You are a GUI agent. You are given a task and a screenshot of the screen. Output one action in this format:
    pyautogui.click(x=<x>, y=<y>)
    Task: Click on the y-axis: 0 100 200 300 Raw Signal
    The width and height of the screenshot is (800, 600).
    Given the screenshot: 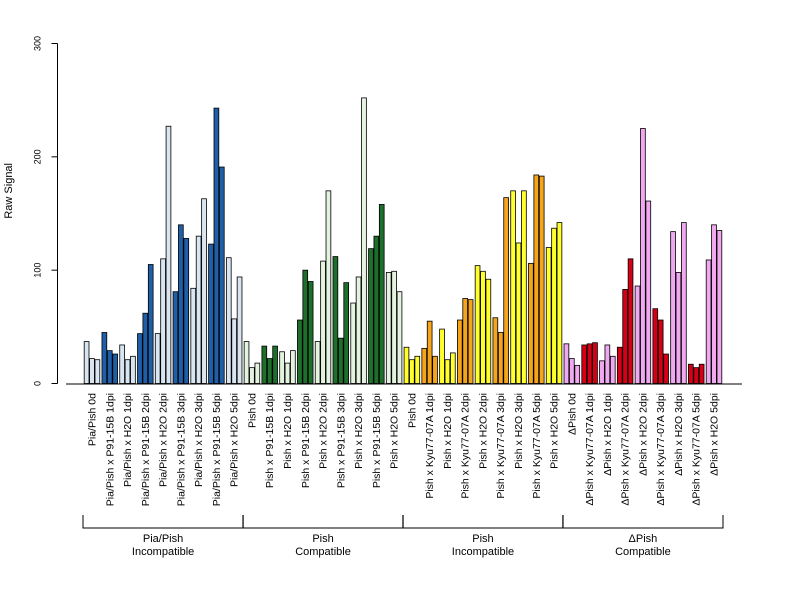 What is the action you would take?
    pyautogui.click(x=30, y=211)
    